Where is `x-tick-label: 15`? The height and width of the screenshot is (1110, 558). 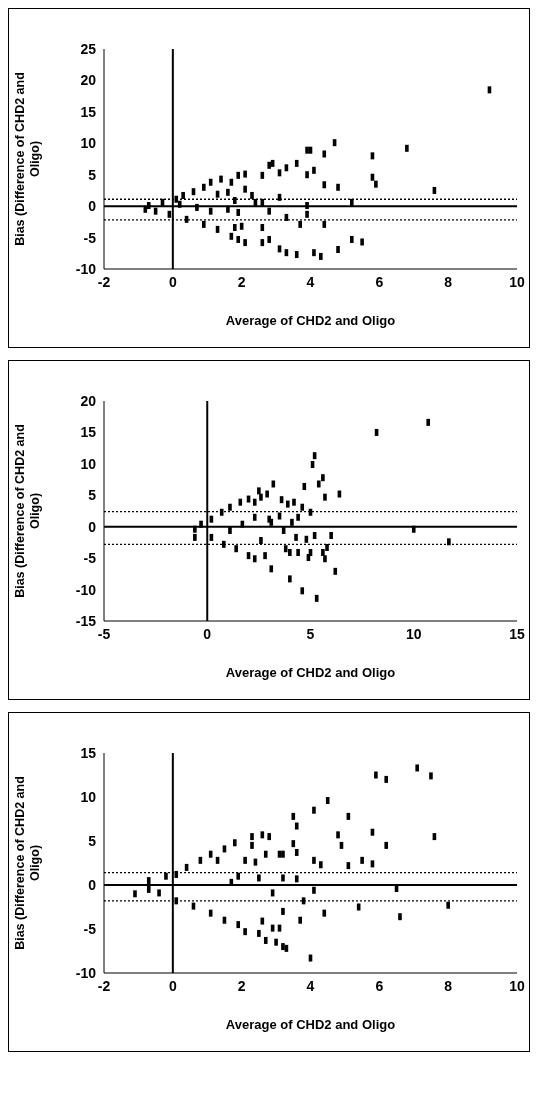 x-tick-label: 15 is located at coordinates (517, 633).